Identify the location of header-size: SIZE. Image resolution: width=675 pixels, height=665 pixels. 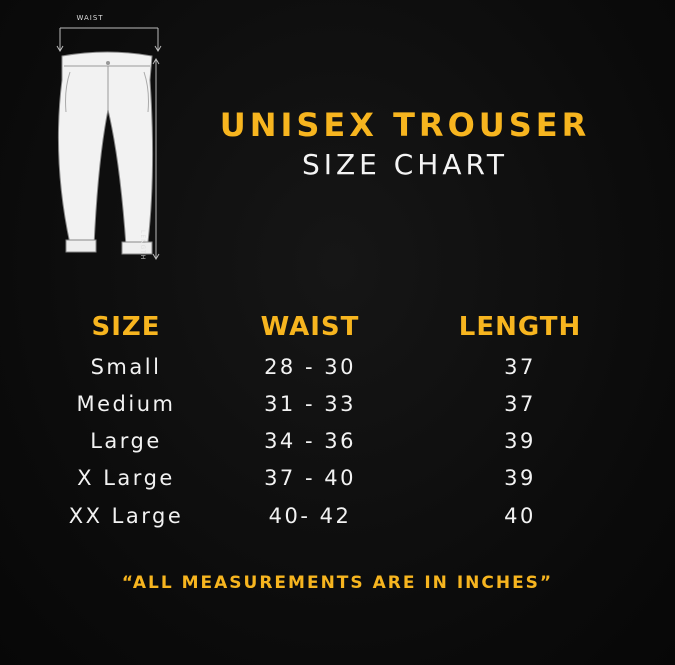
(126, 327).